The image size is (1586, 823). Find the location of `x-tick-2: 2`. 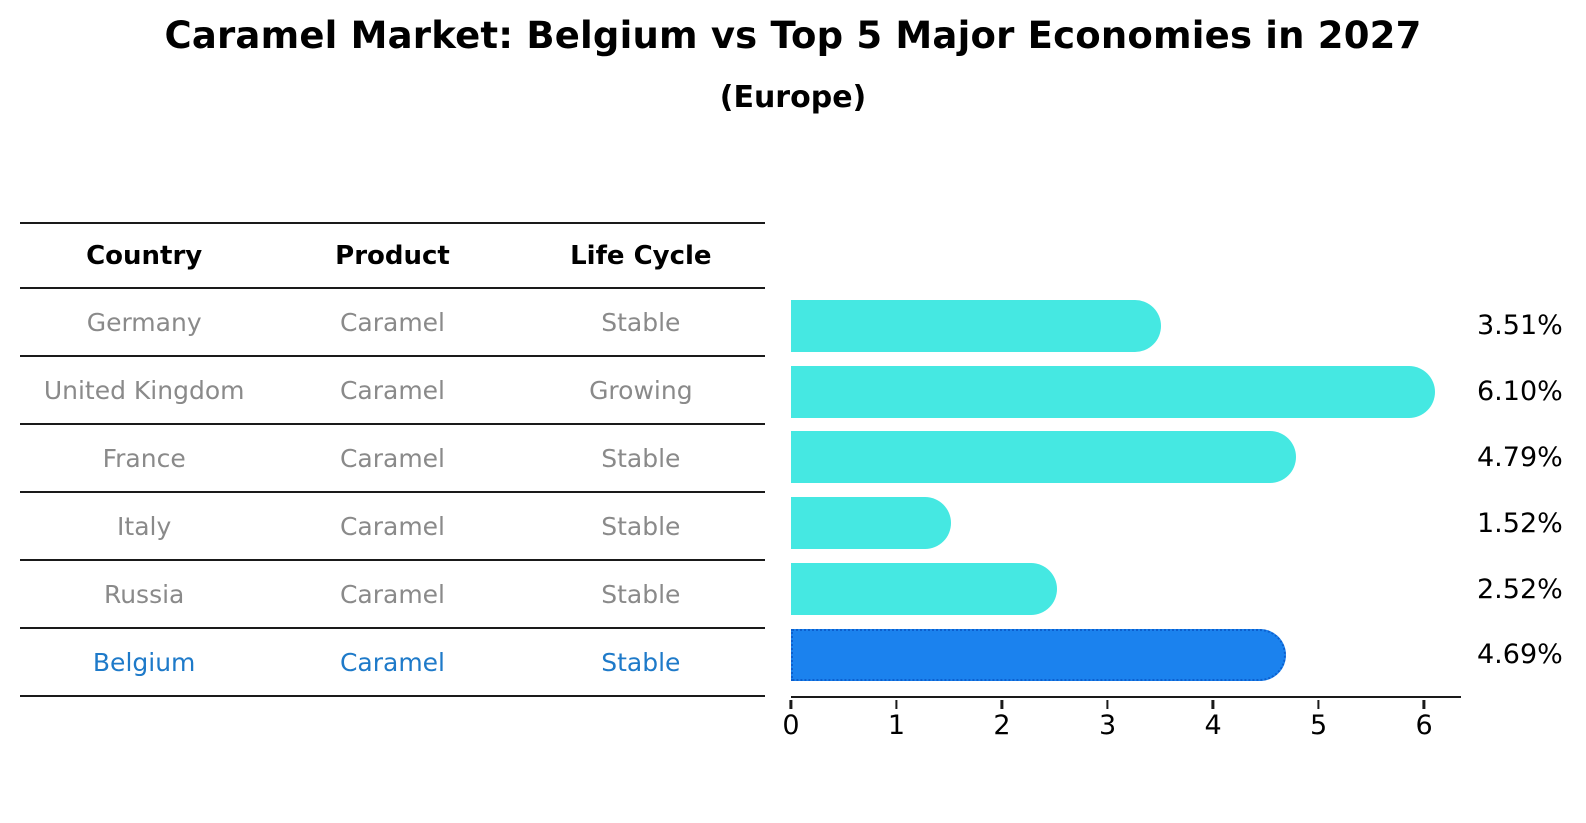

x-tick-2: 2 is located at coordinates (1002, 720).